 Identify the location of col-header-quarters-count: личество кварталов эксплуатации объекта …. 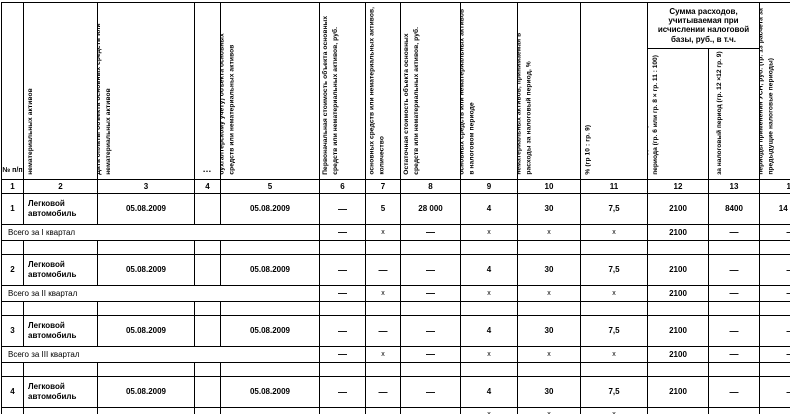
(489, 91).